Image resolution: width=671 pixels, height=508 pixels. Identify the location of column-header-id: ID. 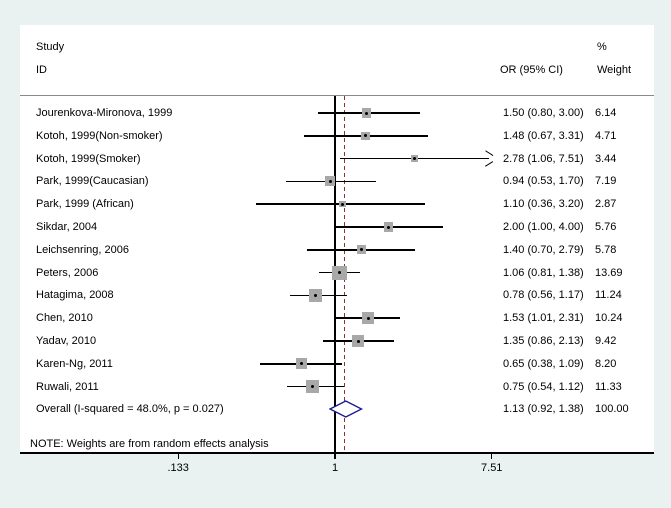
(41, 70).